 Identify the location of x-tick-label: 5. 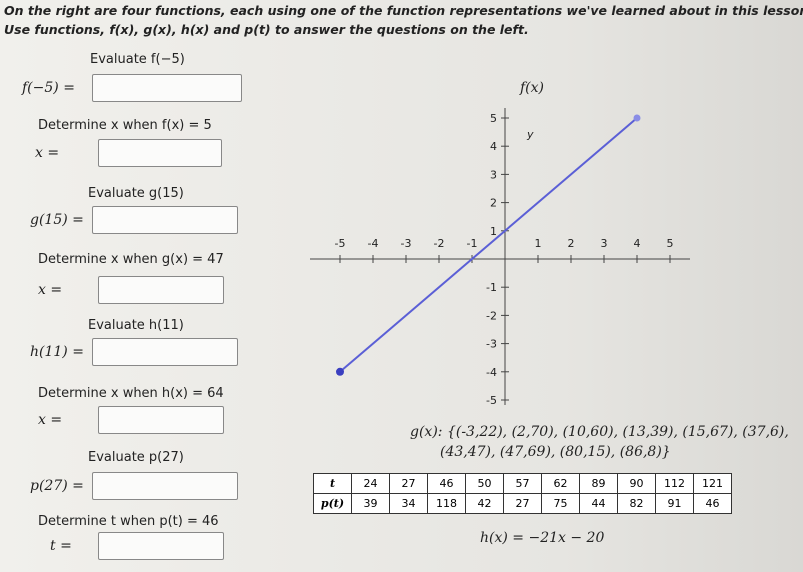
(670, 243).